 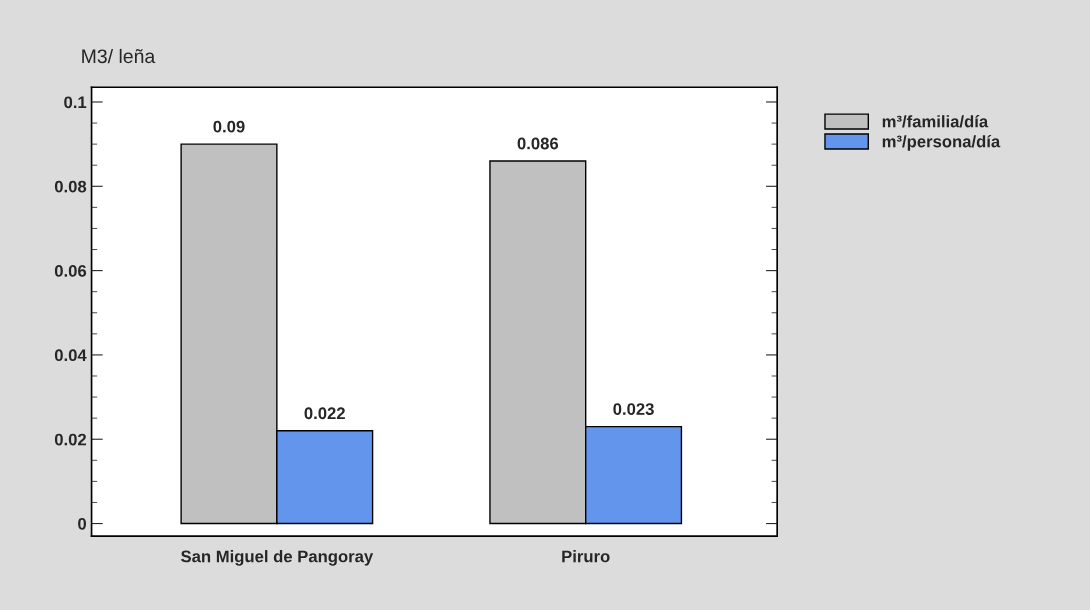 I want to click on data-label: 0.086, so click(x=538, y=143).